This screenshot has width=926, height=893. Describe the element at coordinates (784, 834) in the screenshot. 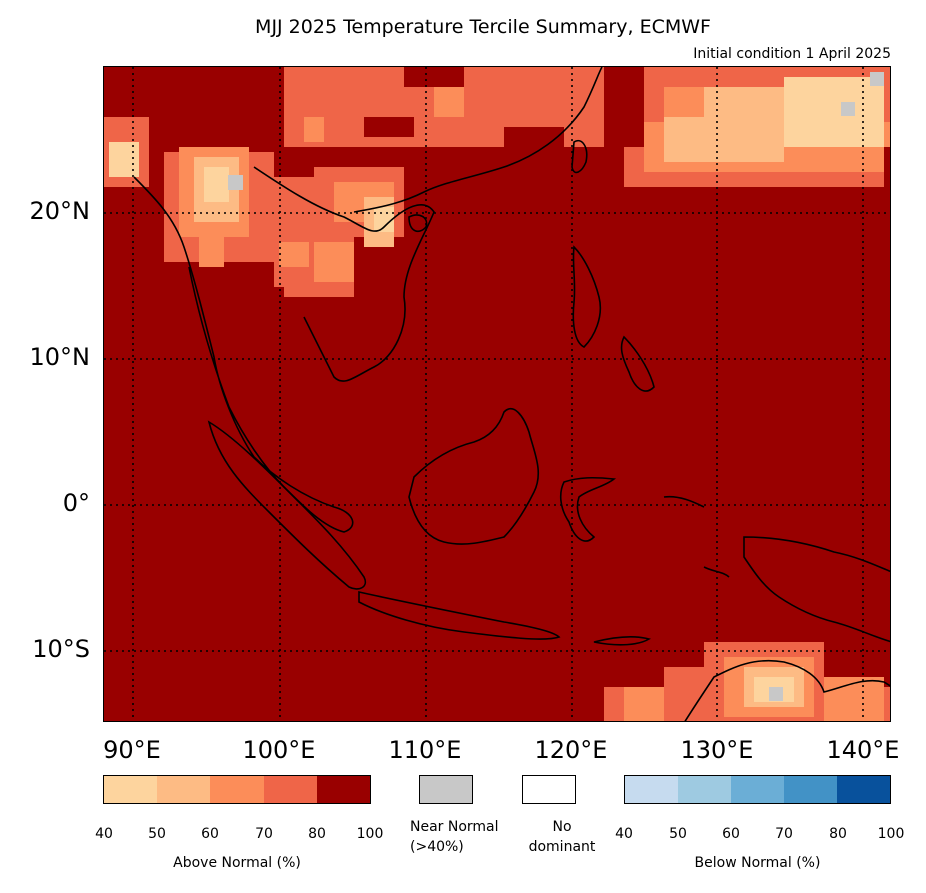

I see `below-tick: 70` at that location.